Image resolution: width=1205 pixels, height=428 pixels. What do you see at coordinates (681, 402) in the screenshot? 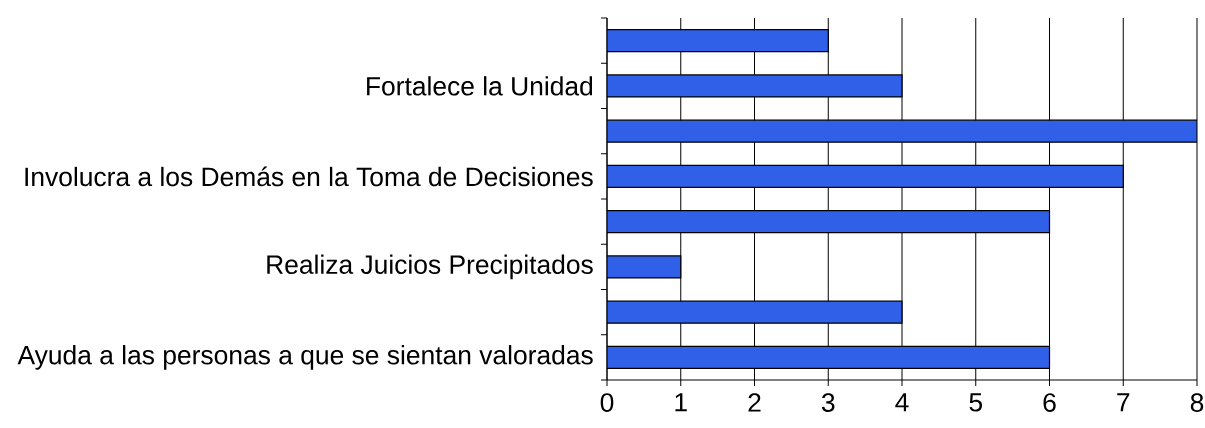
I see `x-tick-label: 1` at bounding box center [681, 402].